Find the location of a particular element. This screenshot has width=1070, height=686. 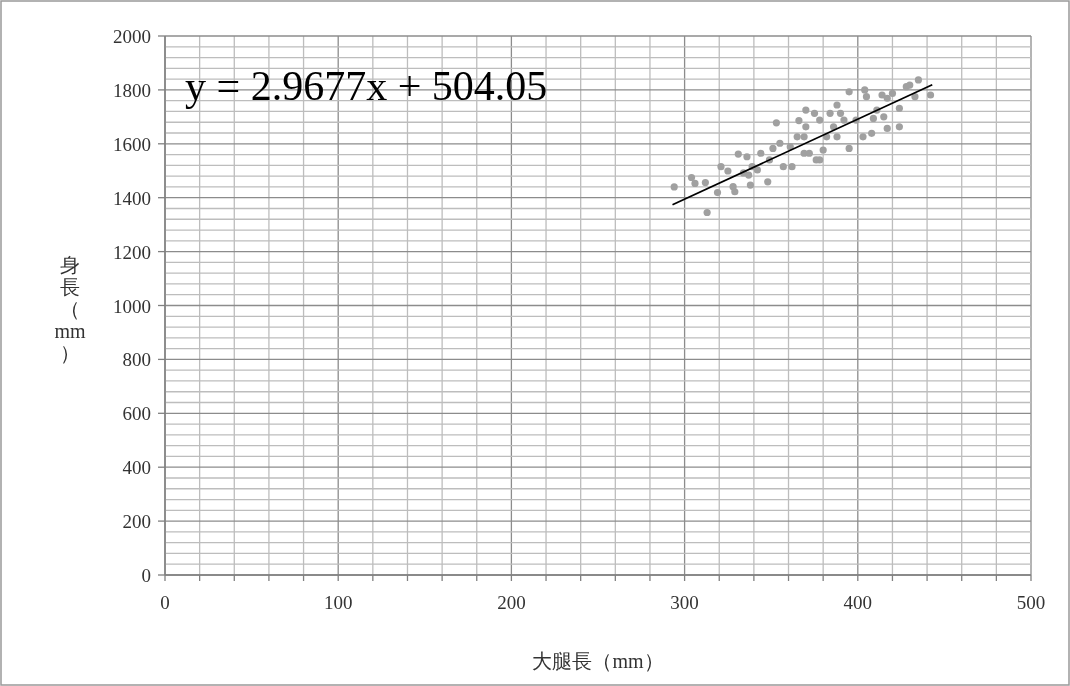

x-tick-label: 100 is located at coordinates (338, 602).